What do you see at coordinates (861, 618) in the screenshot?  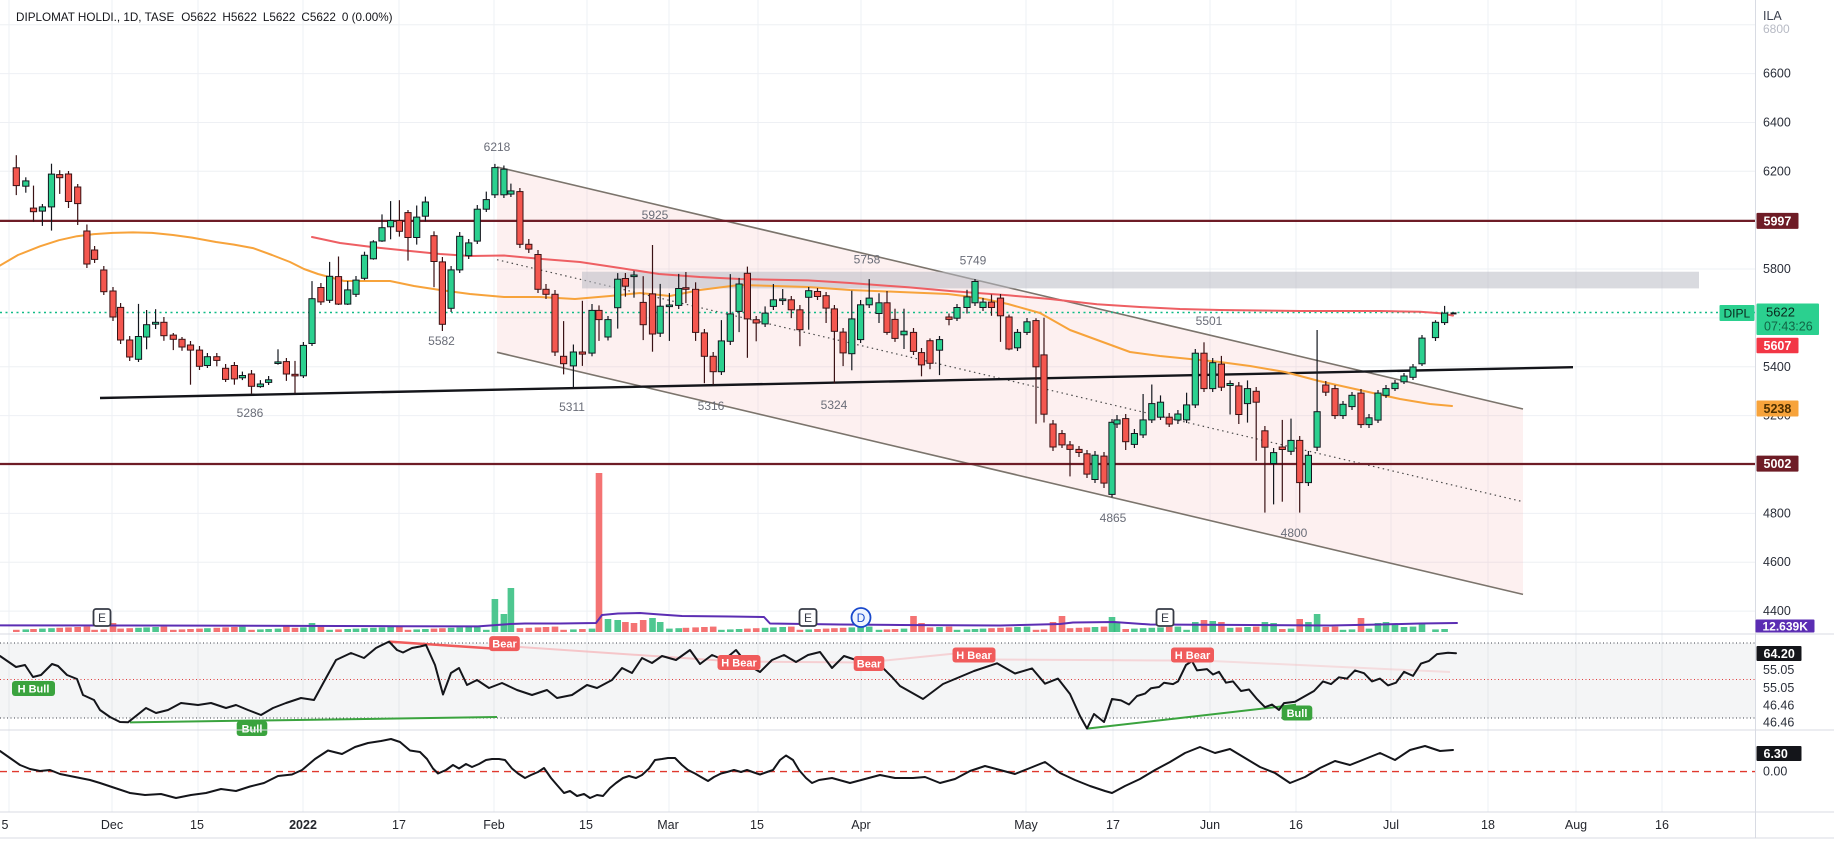 I see `svg-text: D` at bounding box center [861, 618].